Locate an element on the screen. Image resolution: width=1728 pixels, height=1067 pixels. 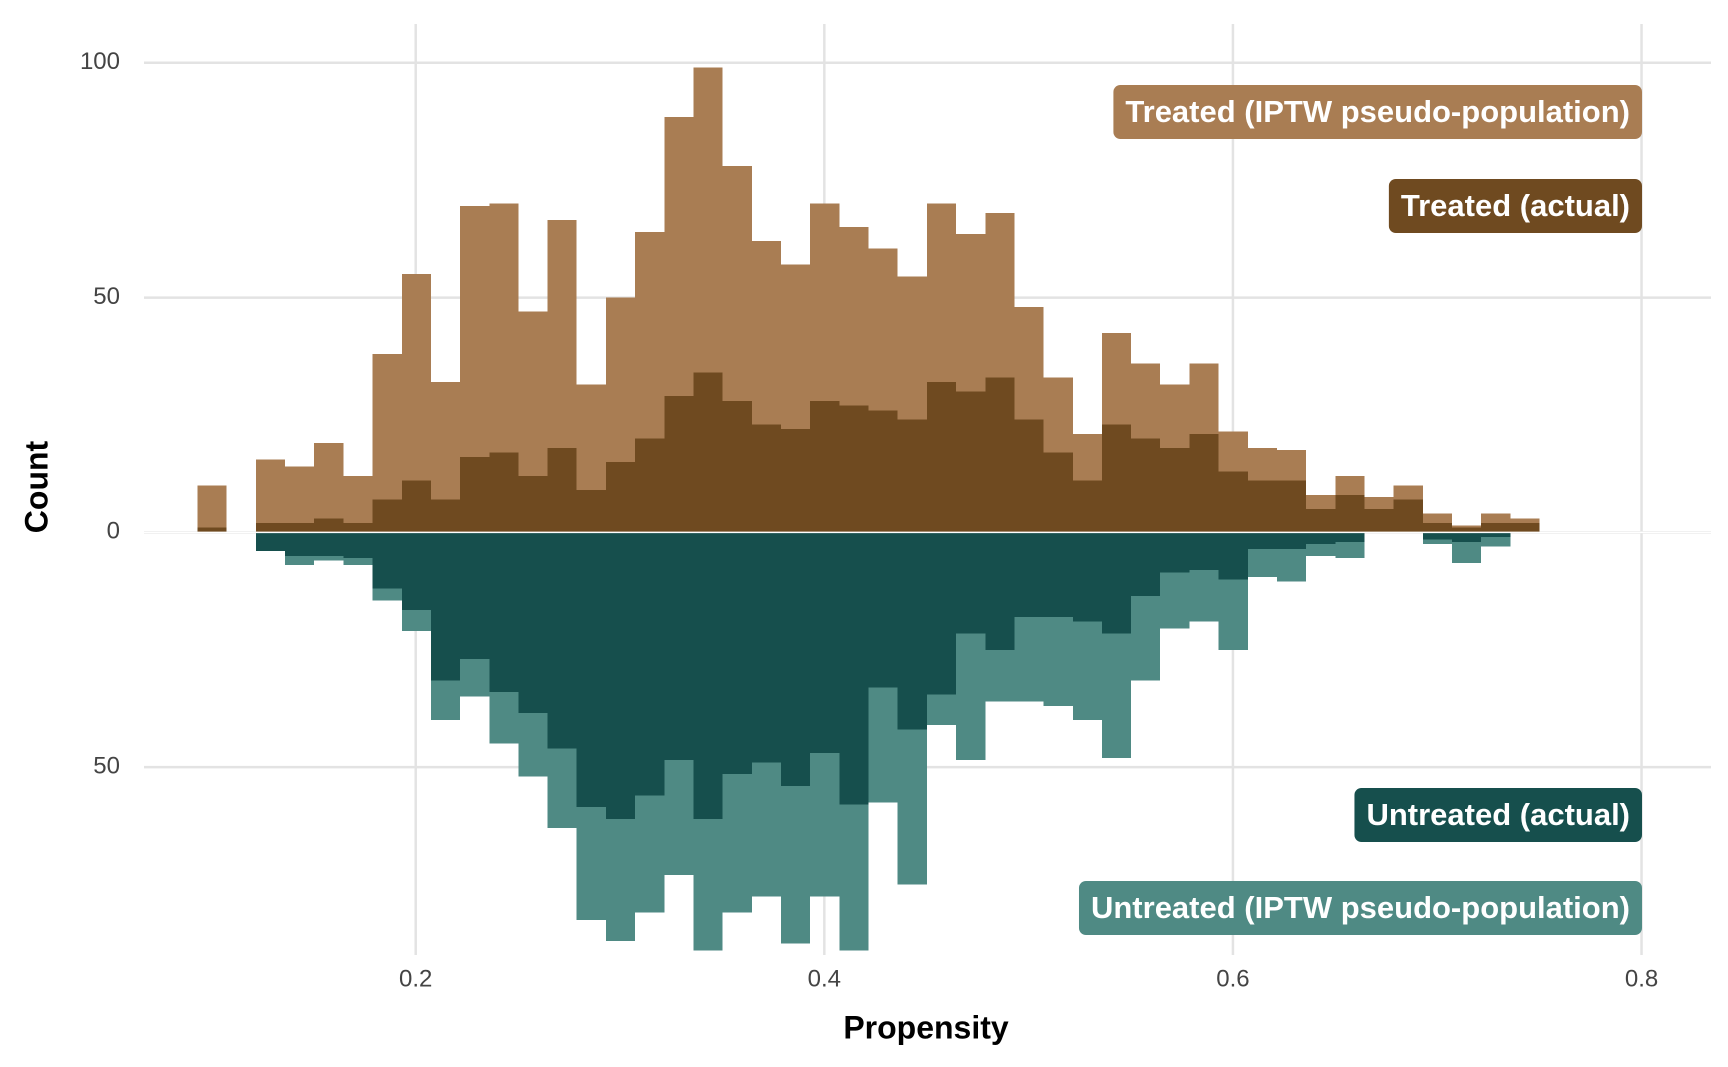
x-tick-label: 0.2 is located at coordinates (415, 978).